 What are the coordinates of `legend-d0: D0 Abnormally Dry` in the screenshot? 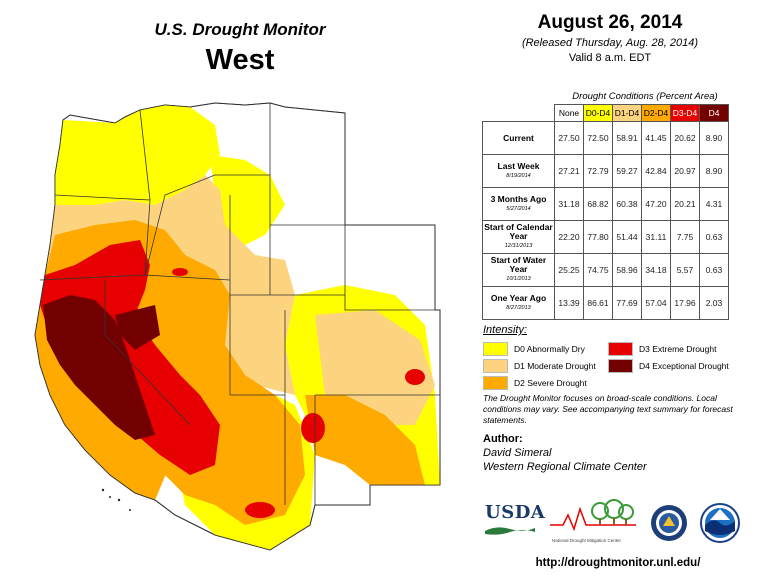 It's located at (534, 349).